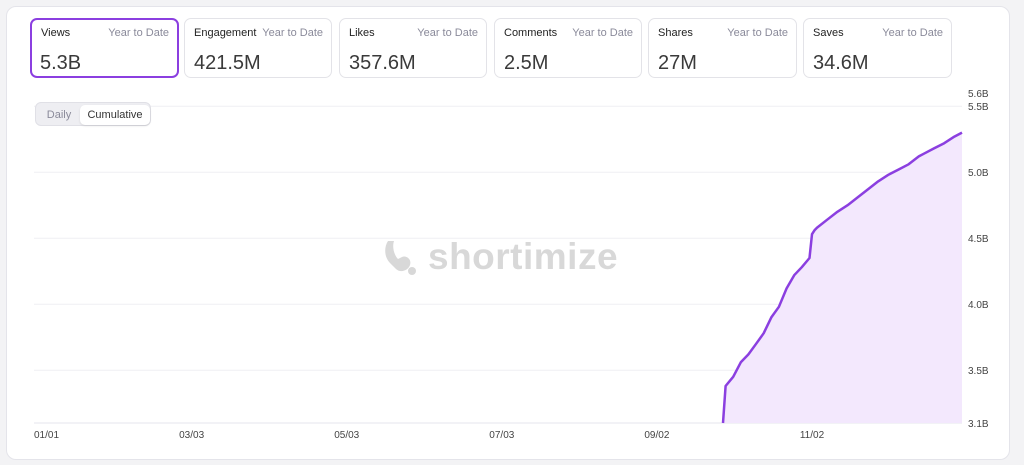 The height and width of the screenshot is (465, 1024). Describe the element at coordinates (382, 63) in the screenshot. I see `card-value: 357.6M` at that location.